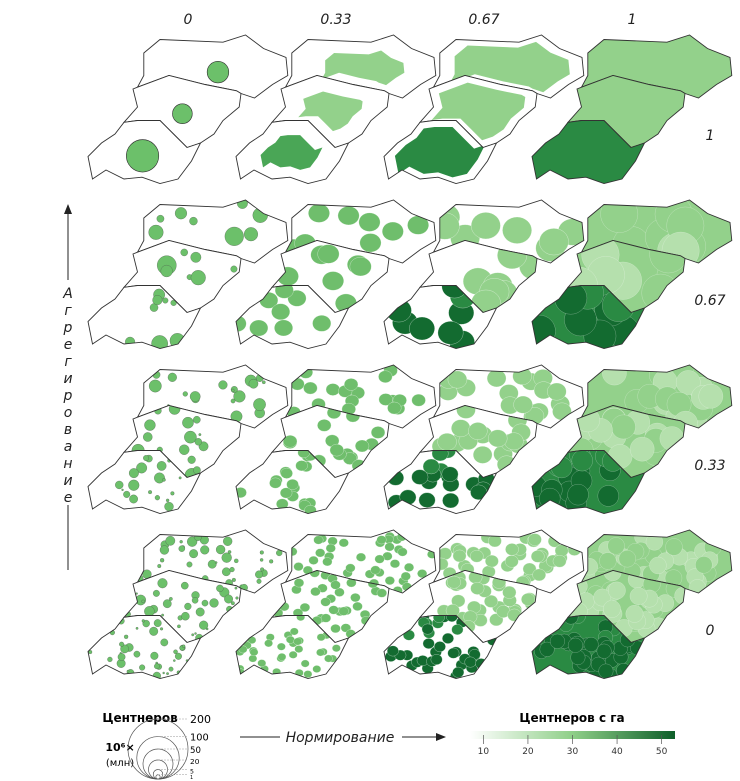 This screenshot has height=781, width=740. I want to click on color-tick-label: 50, so click(662, 752).